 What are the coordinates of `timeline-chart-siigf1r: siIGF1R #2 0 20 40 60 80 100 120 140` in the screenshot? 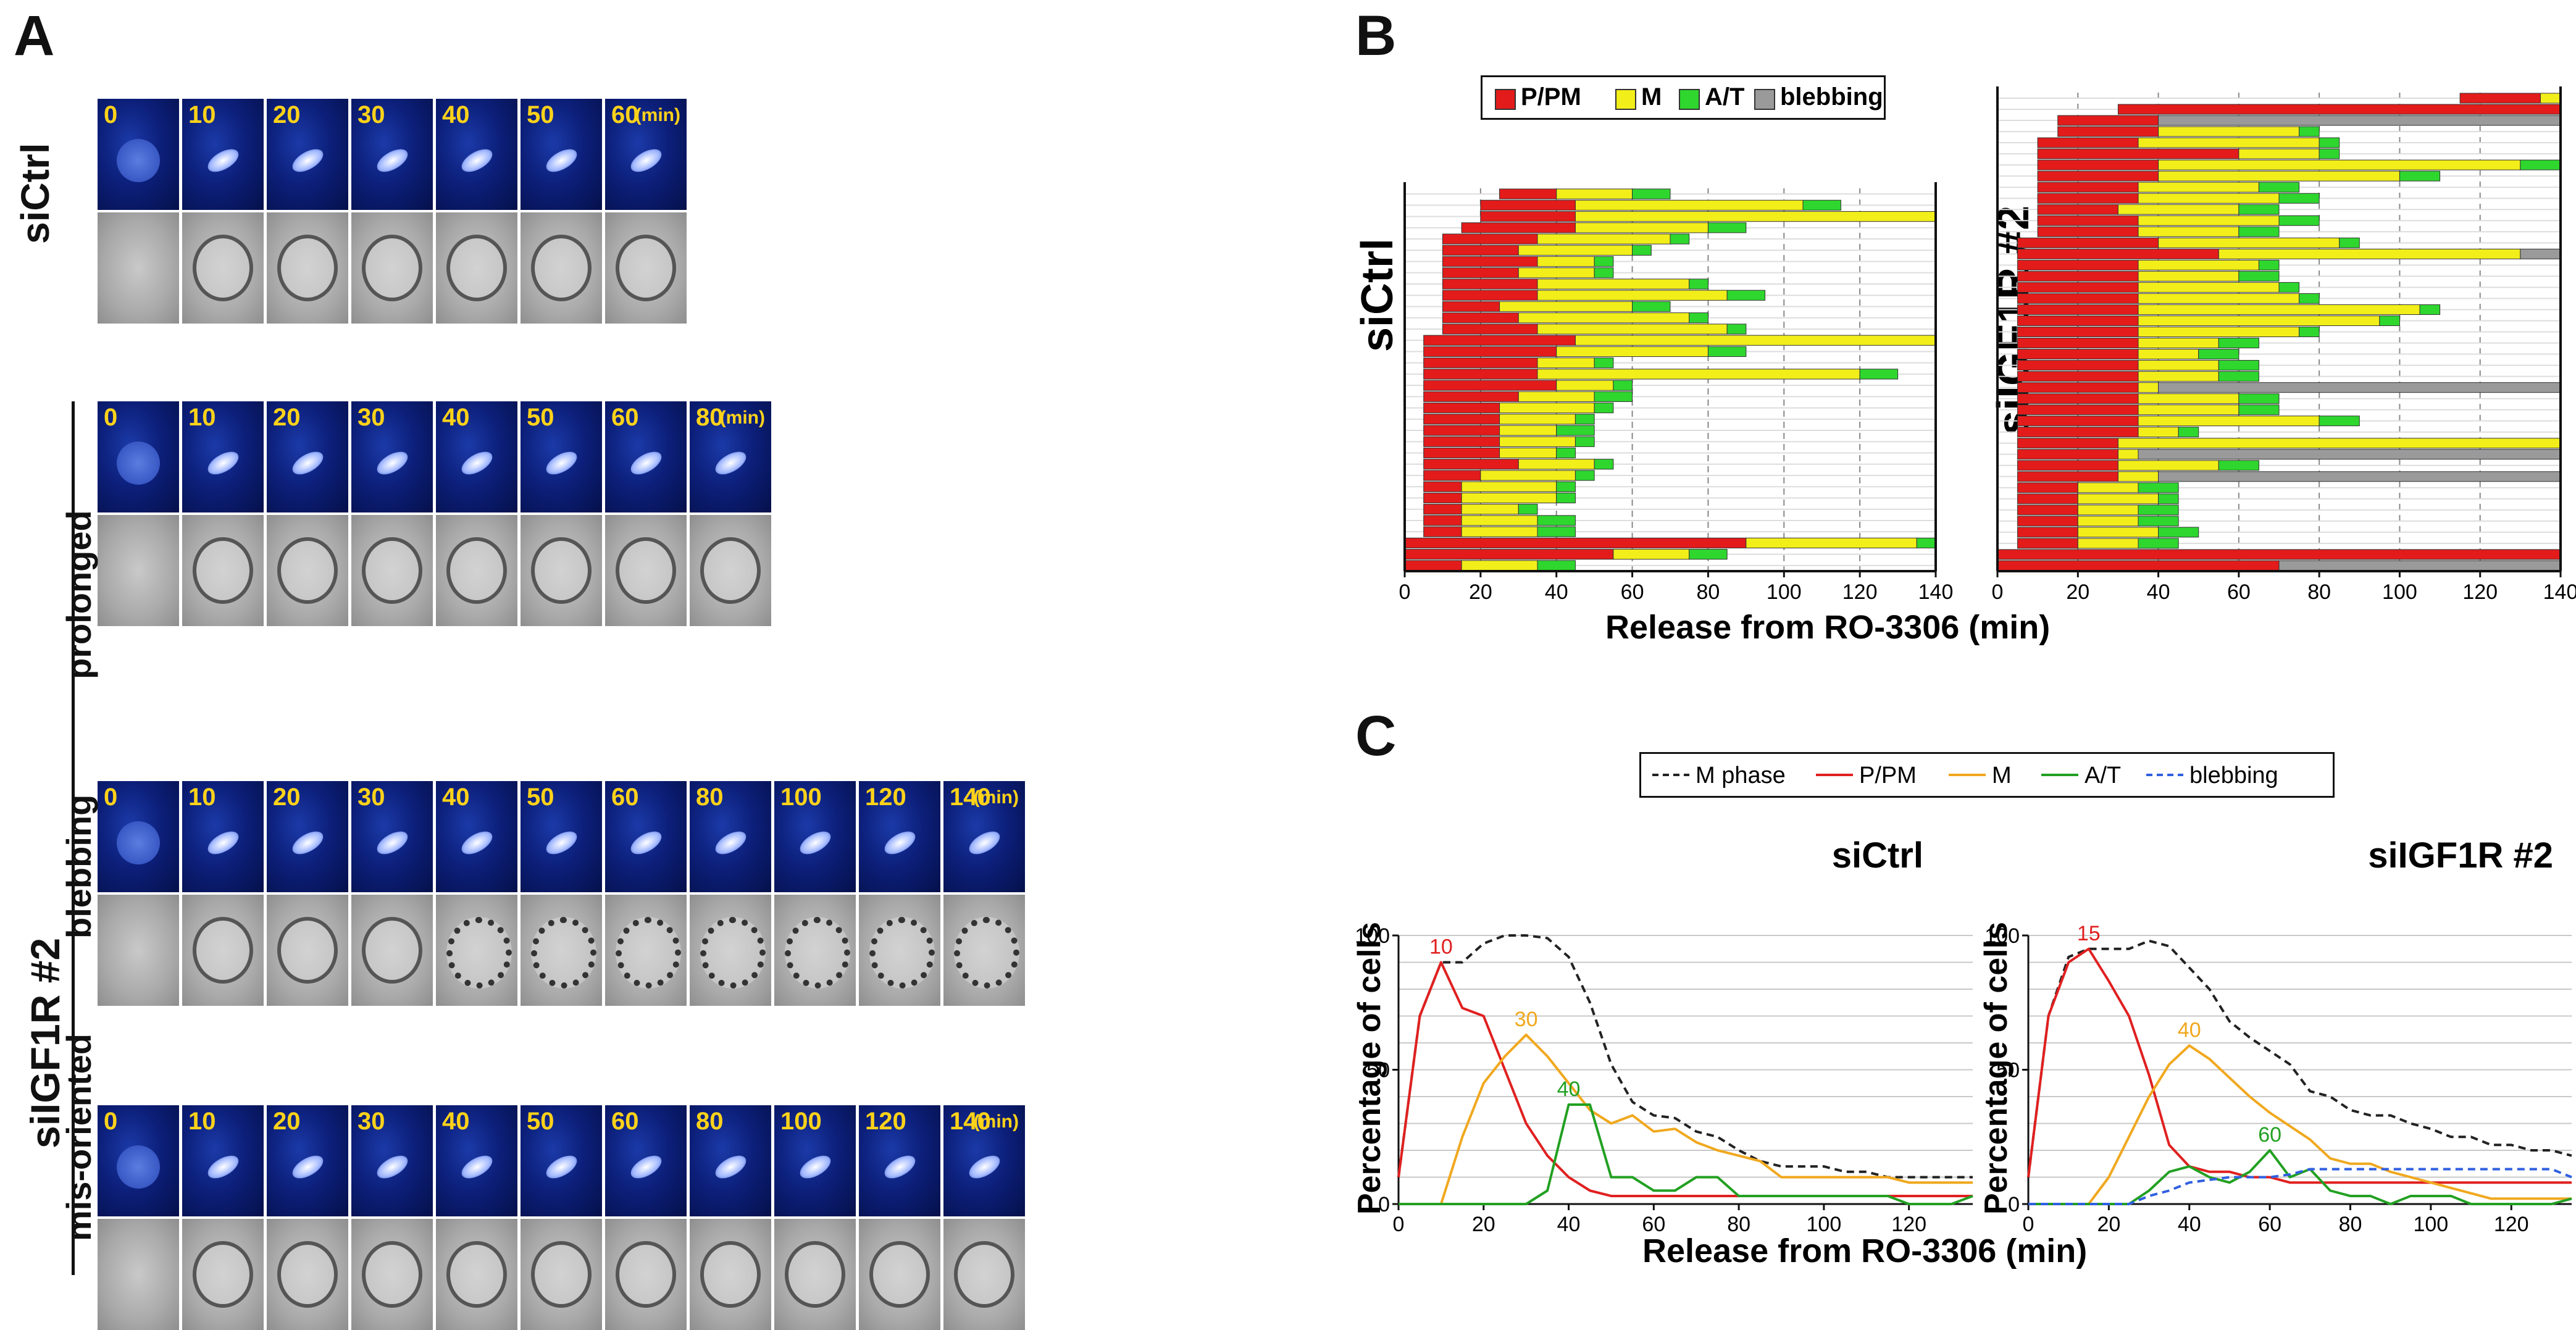 It's located at (2282, 345).